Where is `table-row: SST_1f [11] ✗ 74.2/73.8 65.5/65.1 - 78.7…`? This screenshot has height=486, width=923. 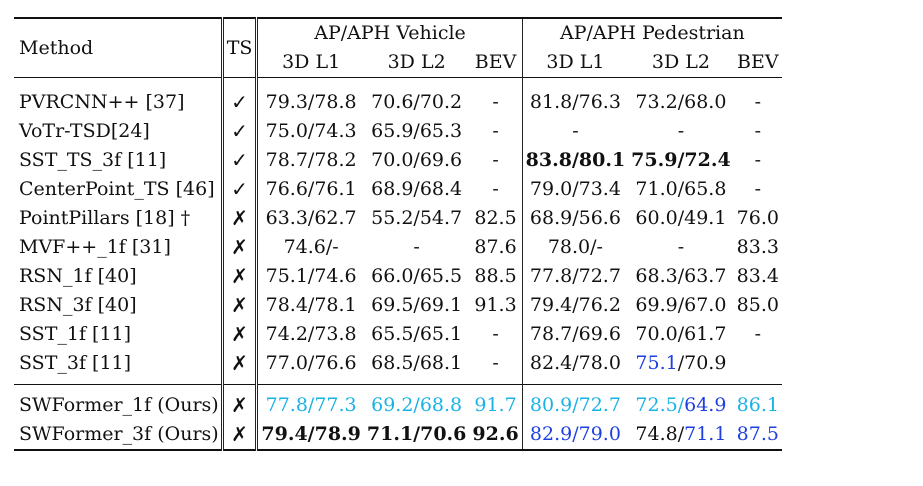 table-row: SST_1f [11] ✗ 74.2/73.8 65.5/65.1 - 78.7… is located at coordinates (398, 334).